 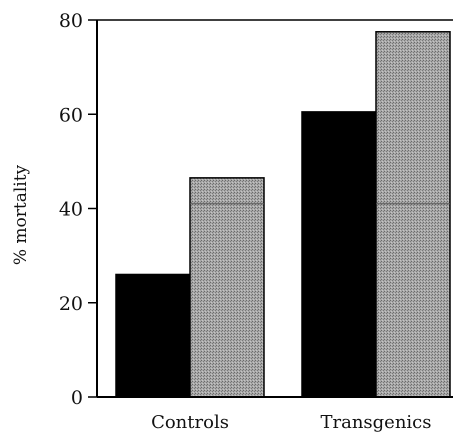 What do you see at coordinates (77, 398) in the screenshot?
I see `y-tick-label: 0` at bounding box center [77, 398].